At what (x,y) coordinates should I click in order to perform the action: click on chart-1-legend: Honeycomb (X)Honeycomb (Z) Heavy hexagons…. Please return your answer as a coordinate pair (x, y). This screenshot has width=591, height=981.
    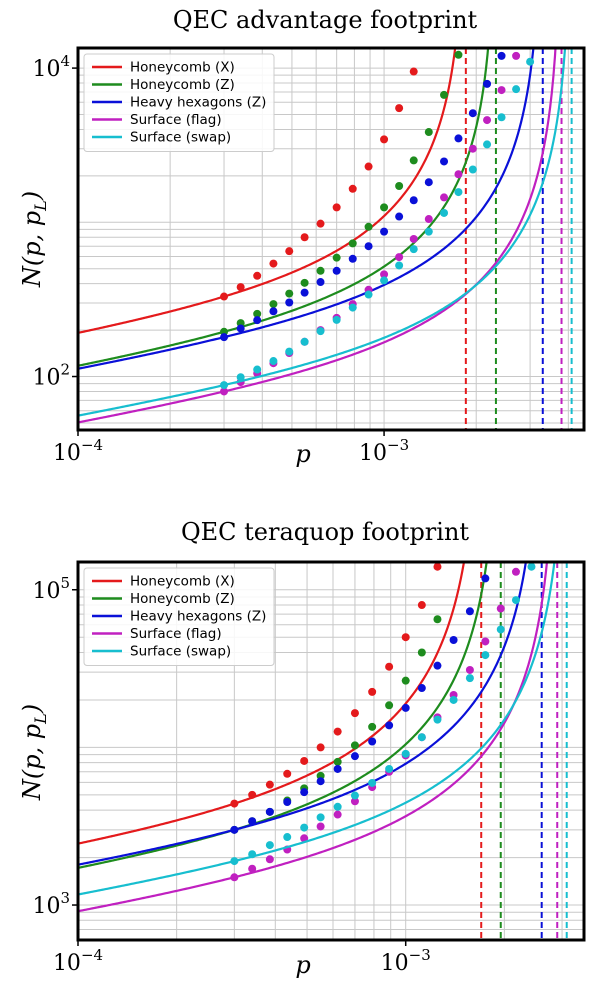
    Looking at the image, I should click on (179, 102).